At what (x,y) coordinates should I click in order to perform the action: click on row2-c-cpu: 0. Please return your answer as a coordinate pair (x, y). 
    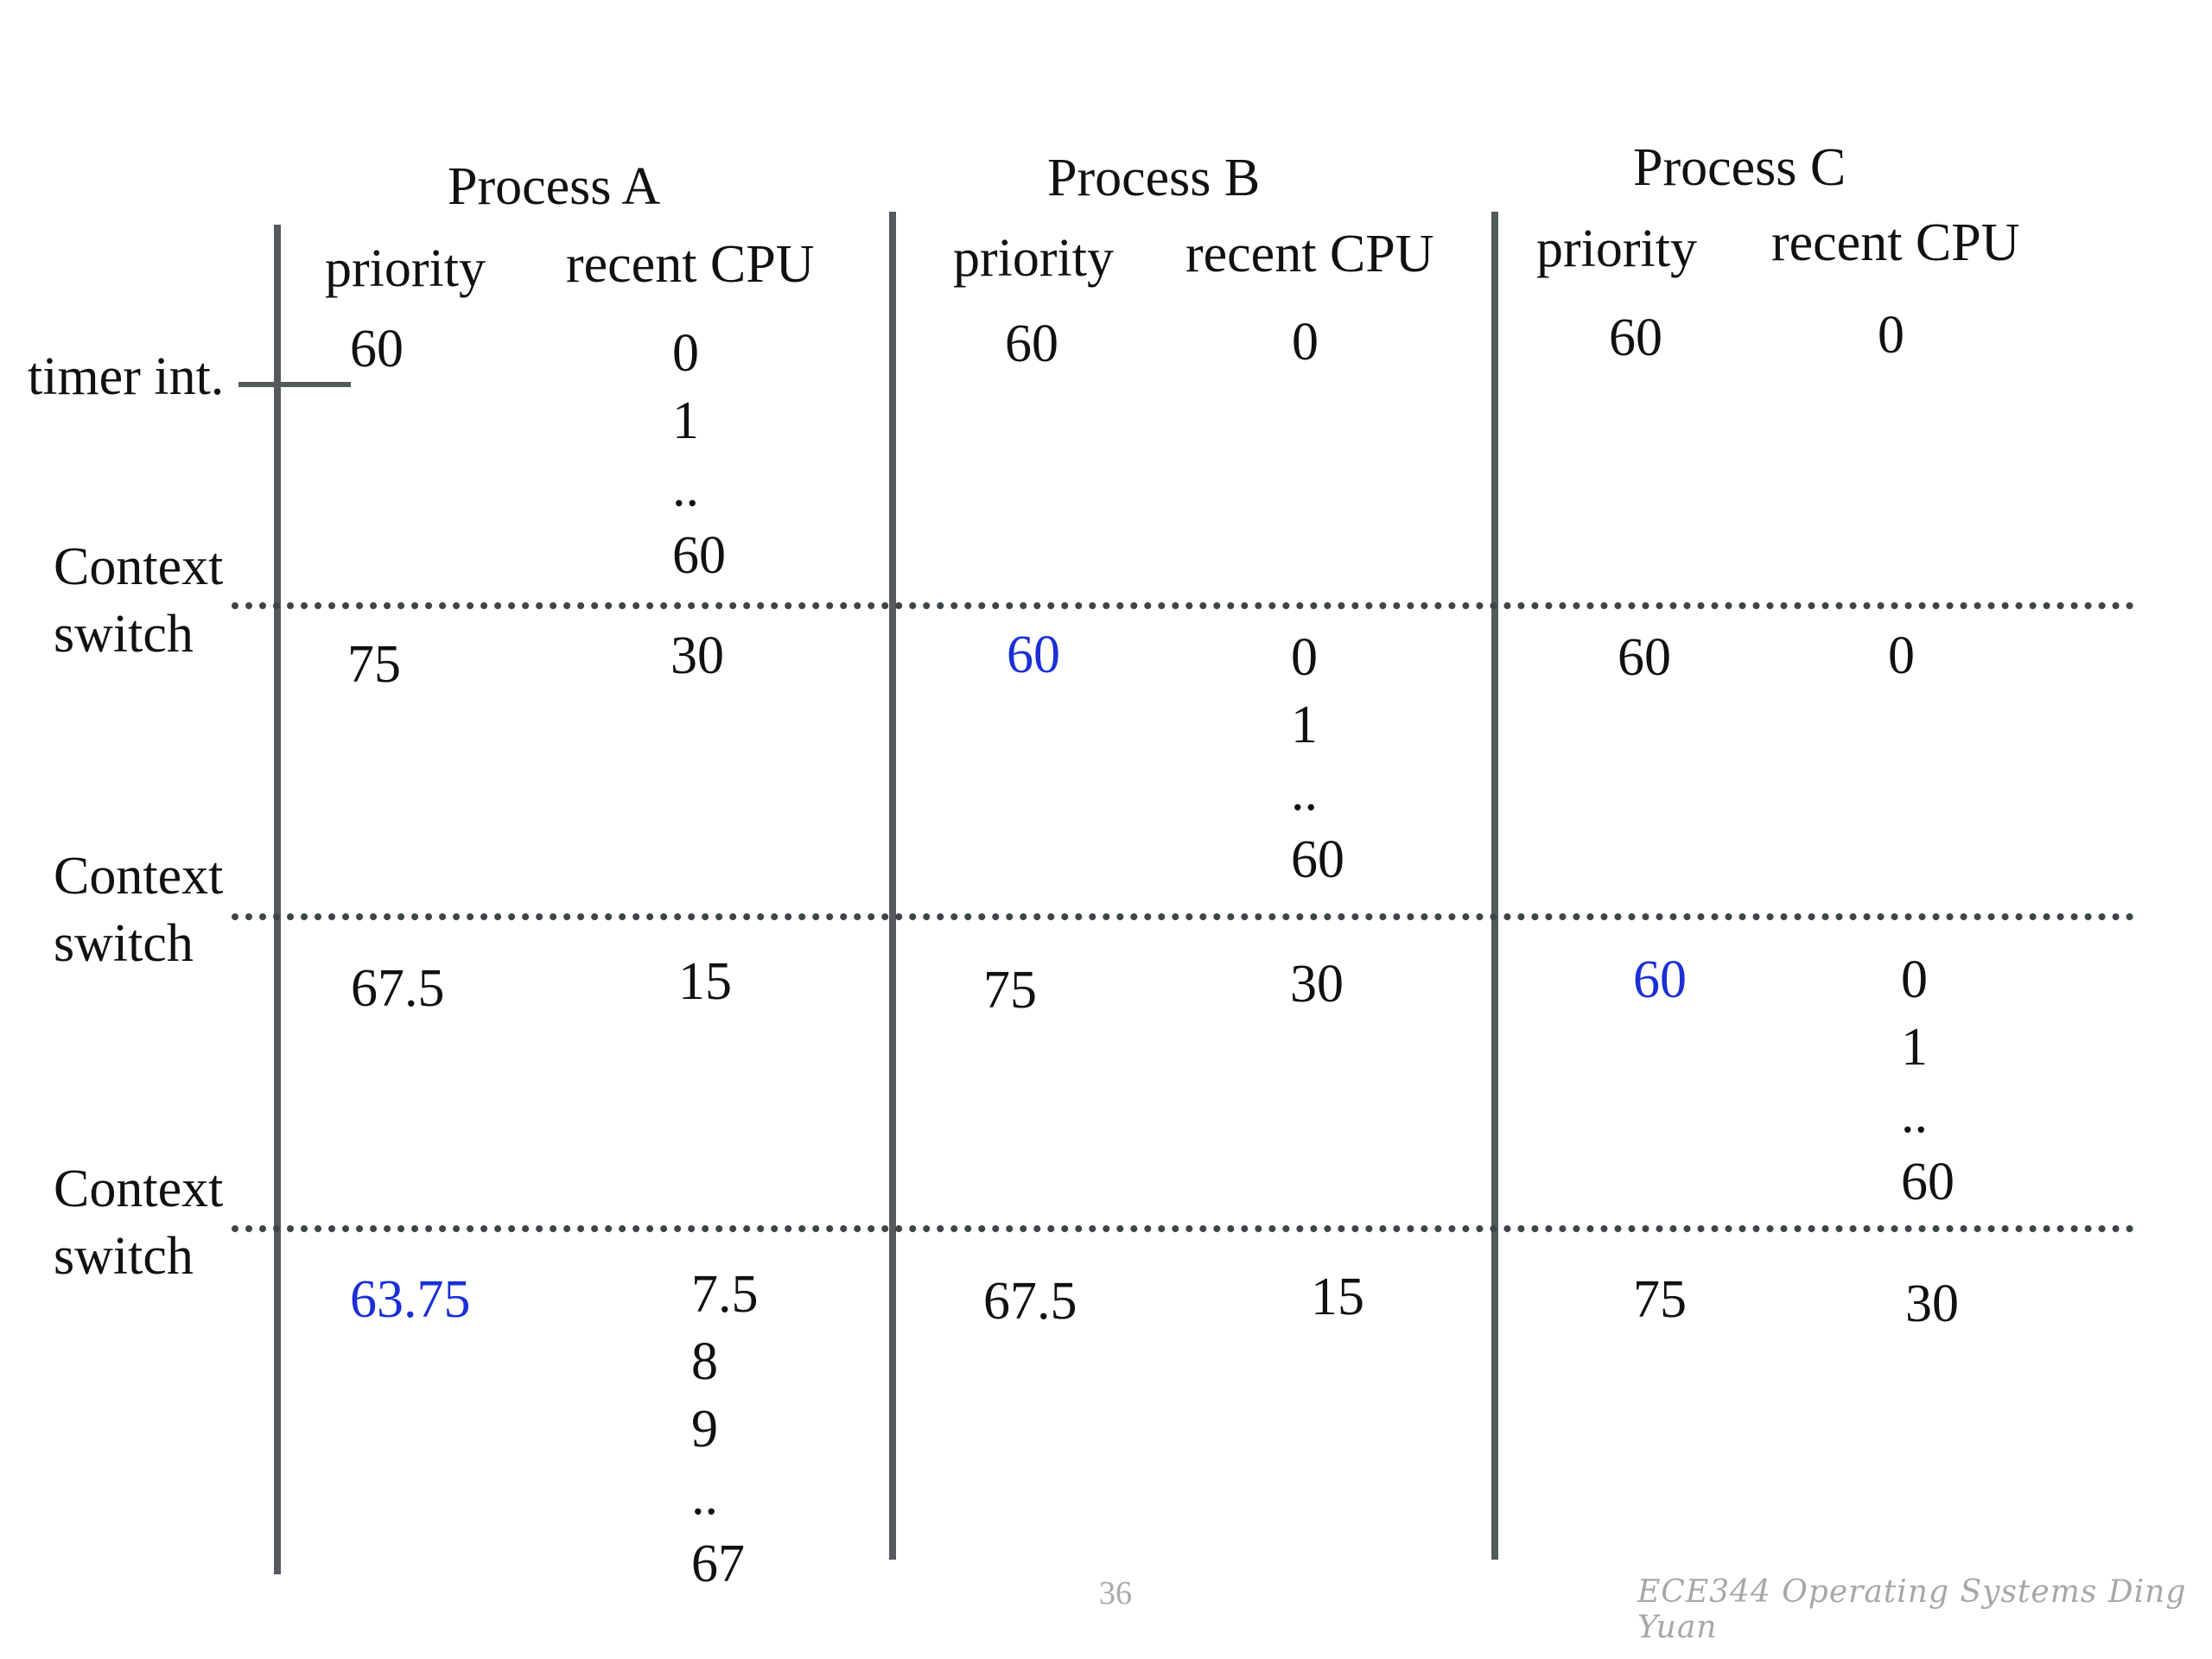
    Looking at the image, I should click on (1901, 655).